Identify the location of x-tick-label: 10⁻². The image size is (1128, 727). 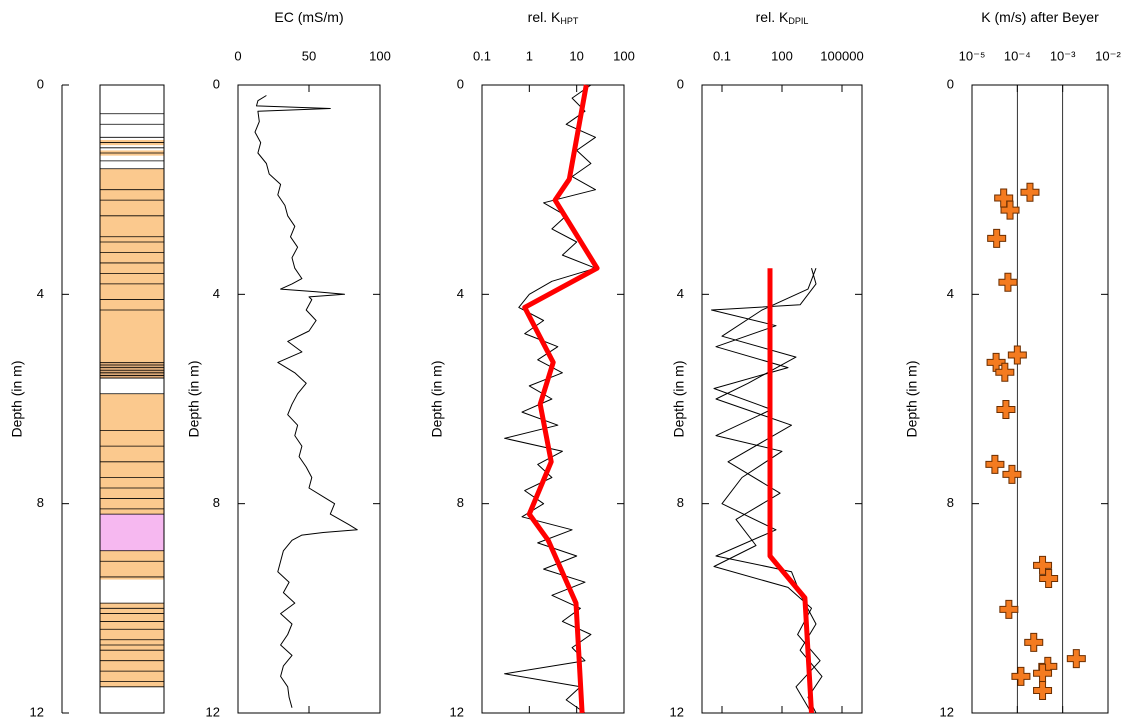
(1108, 55).